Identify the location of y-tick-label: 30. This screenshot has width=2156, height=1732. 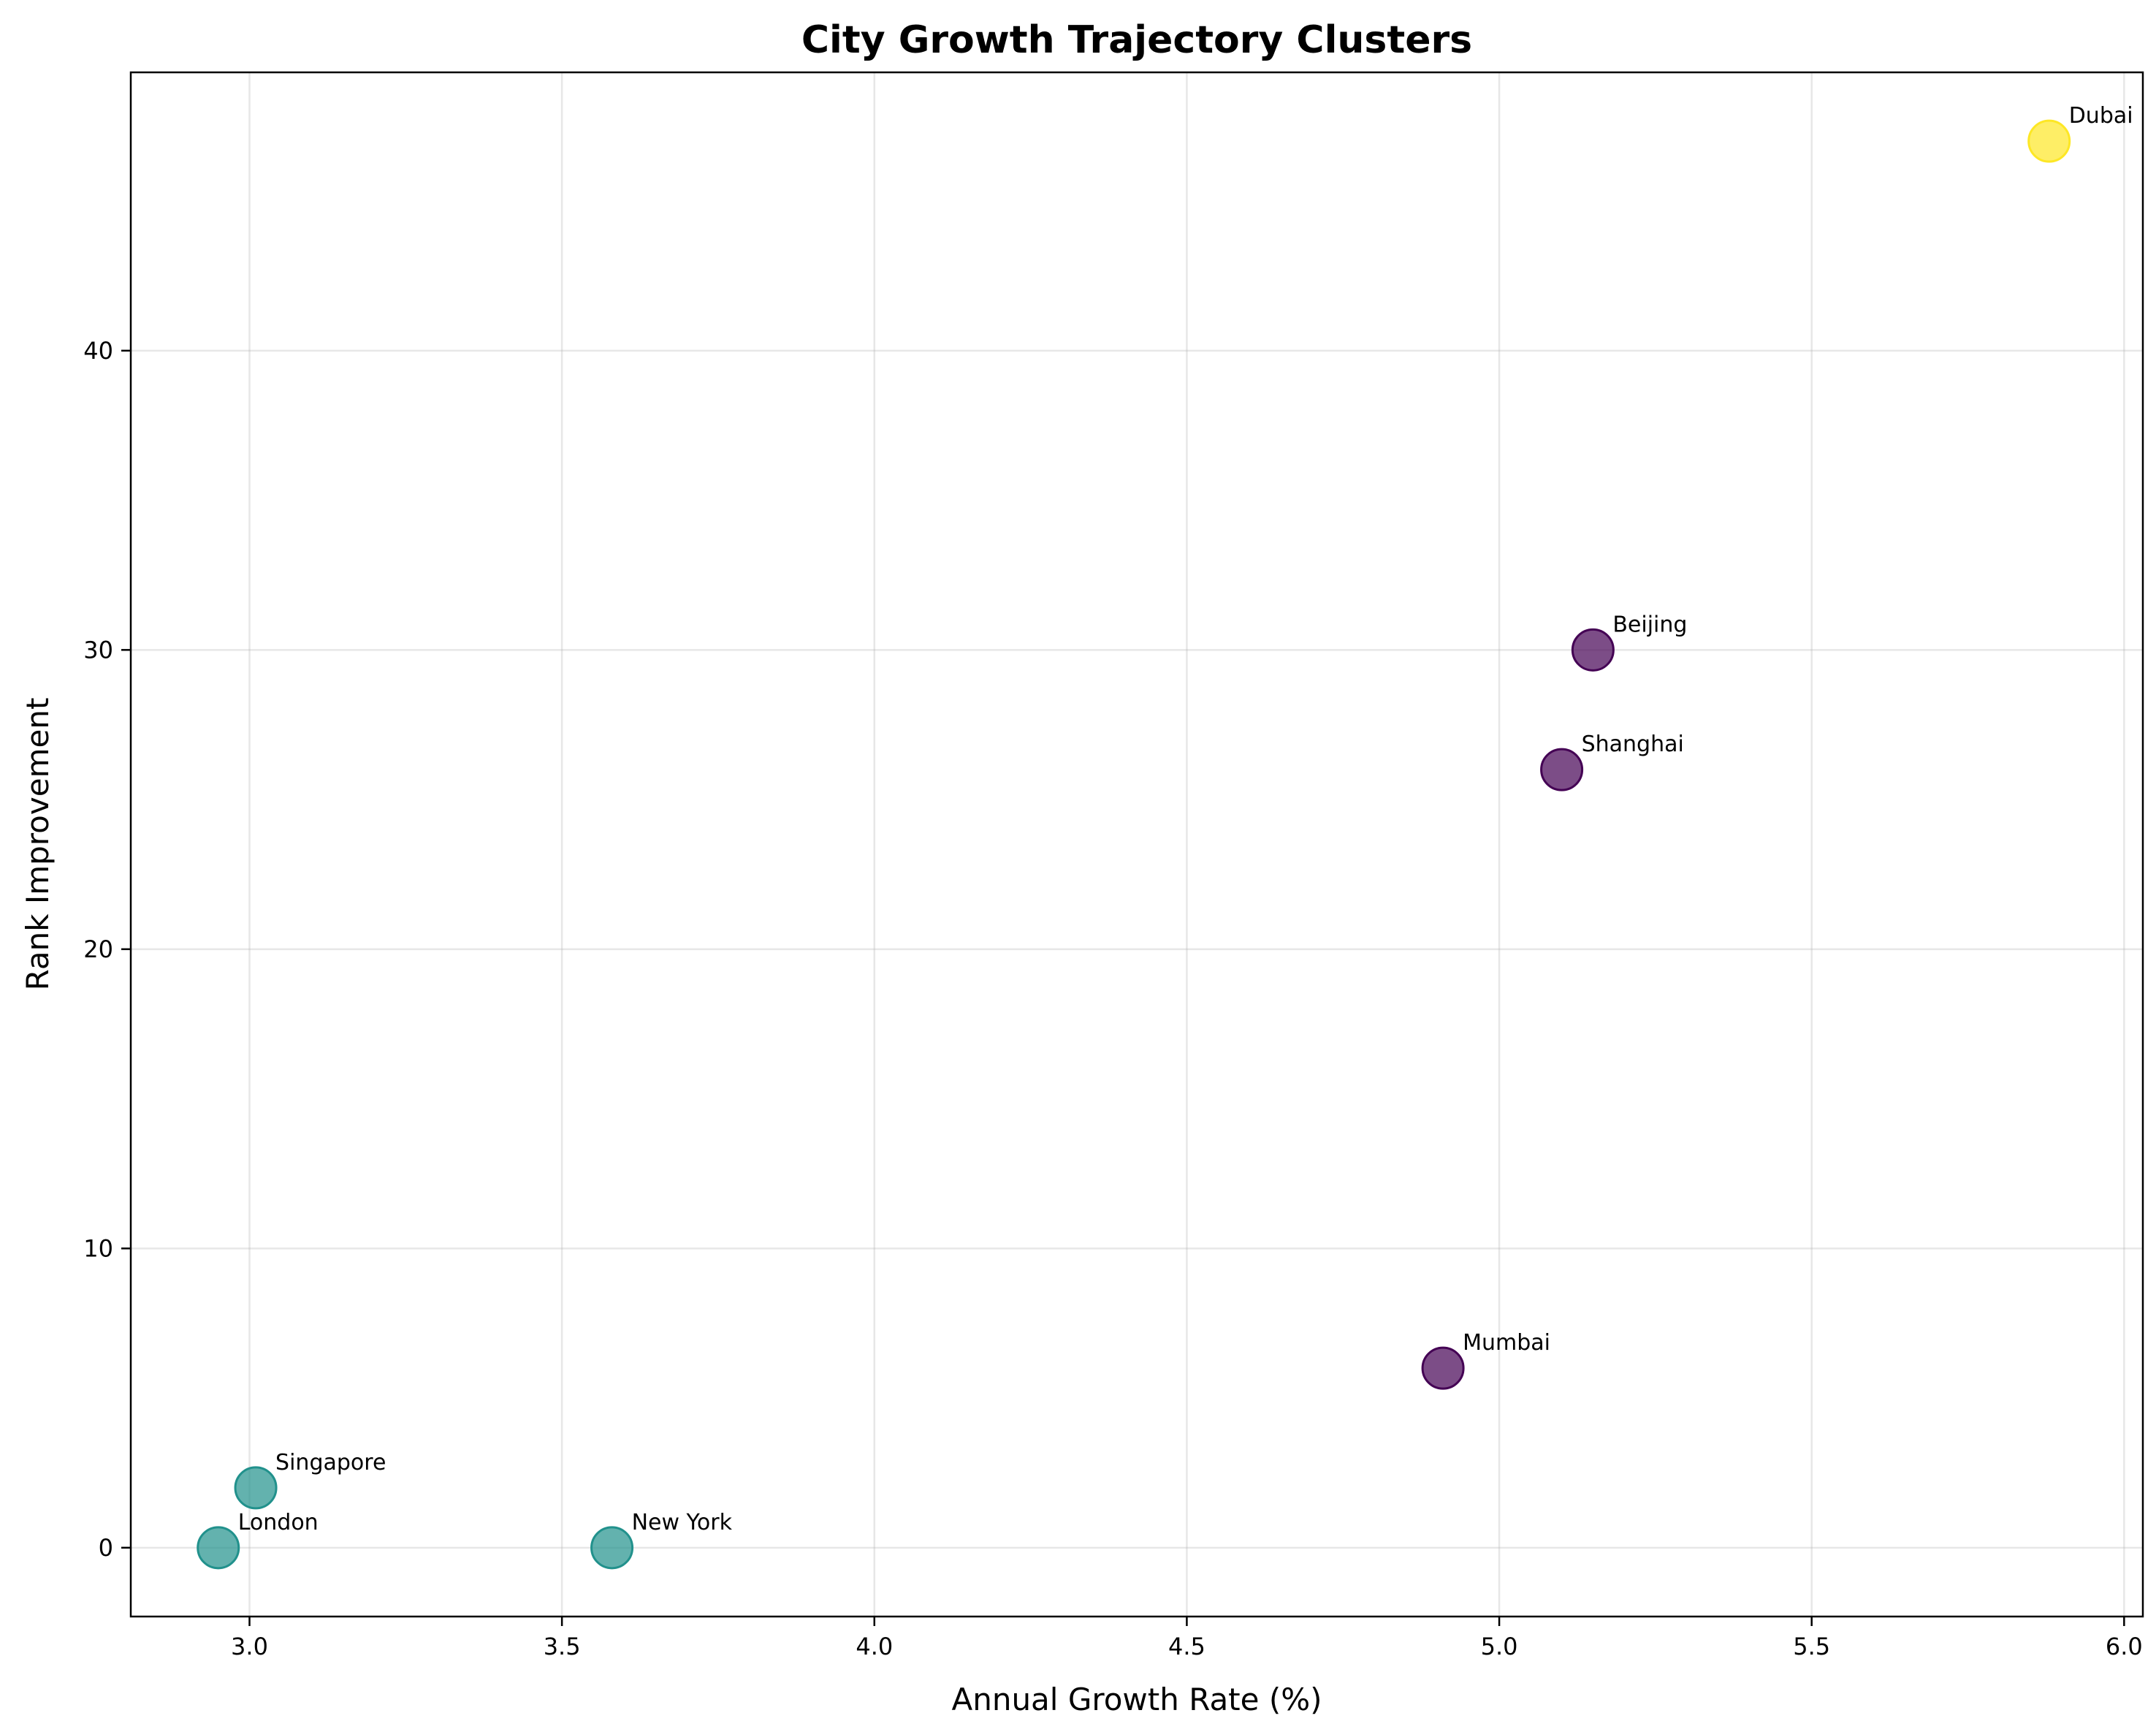
(98, 650).